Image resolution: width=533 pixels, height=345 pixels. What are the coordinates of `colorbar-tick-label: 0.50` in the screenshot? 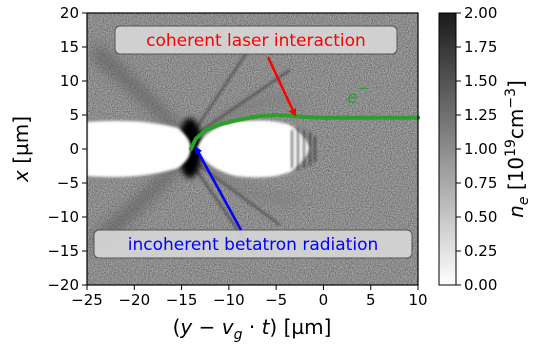 It's located at (480, 217).